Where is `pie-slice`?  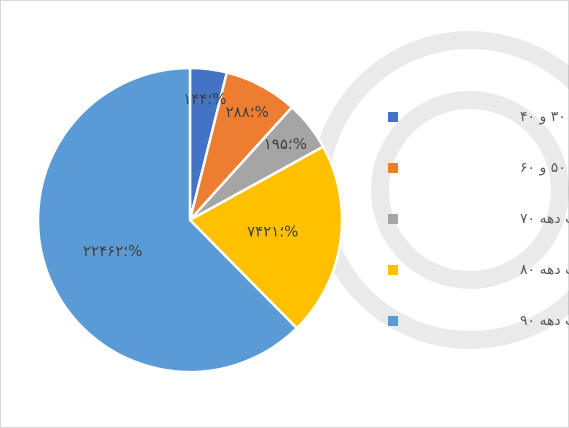
pie-slice is located at coordinates (265, 237).